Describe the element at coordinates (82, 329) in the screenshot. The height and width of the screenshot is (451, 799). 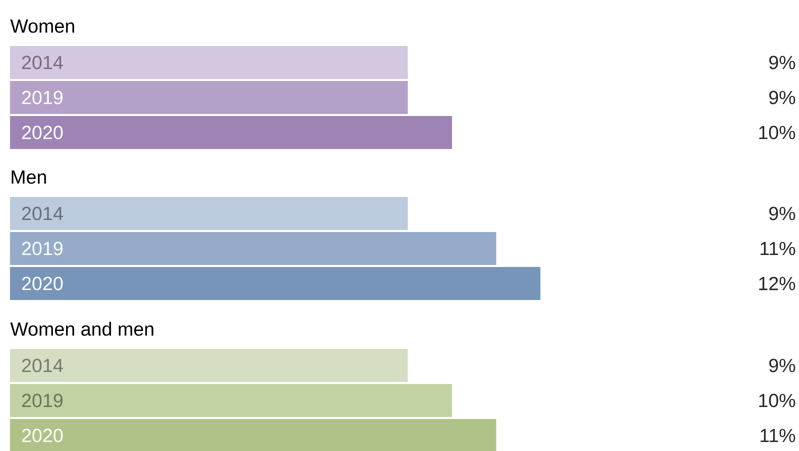
I see `chart-title: Women and men` at that location.